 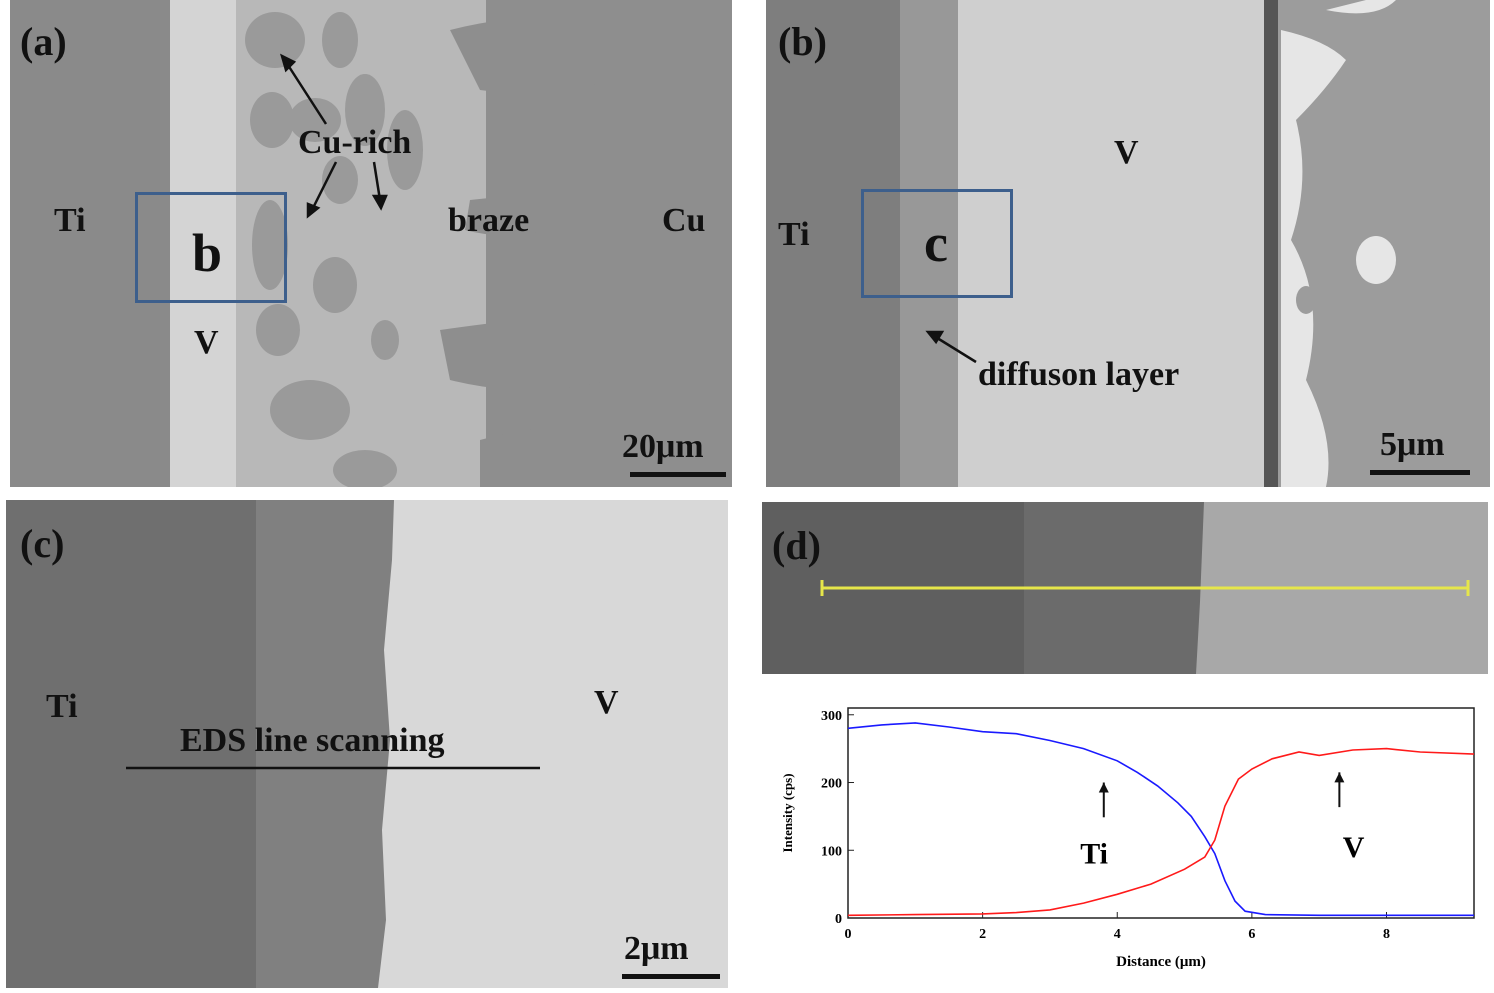 What do you see at coordinates (1354, 847) in the screenshot?
I see `annotation-label-v: V` at bounding box center [1354, 847].